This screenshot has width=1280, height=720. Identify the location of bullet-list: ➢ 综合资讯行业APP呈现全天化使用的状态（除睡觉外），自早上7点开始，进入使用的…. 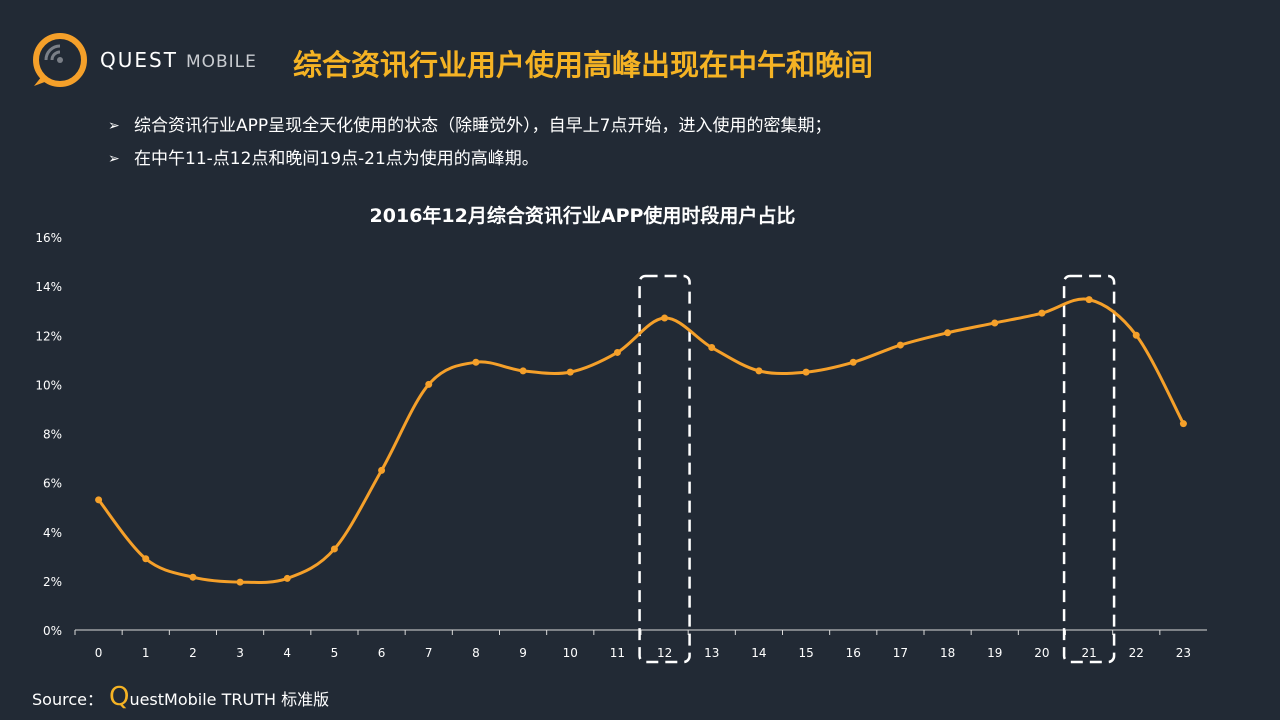
(469, 143).